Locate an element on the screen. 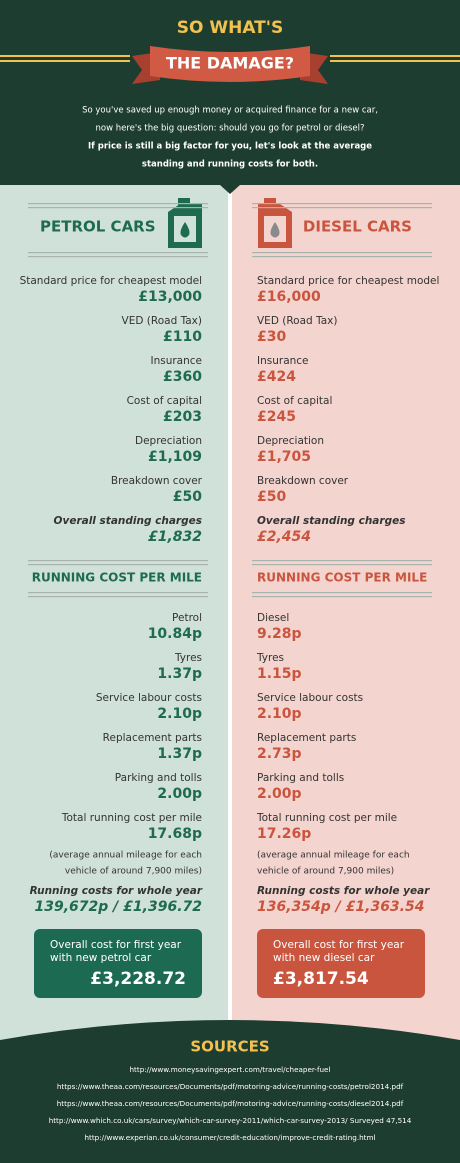  intro-line: standing and running costs for both. is located at coordinates (230, 165).